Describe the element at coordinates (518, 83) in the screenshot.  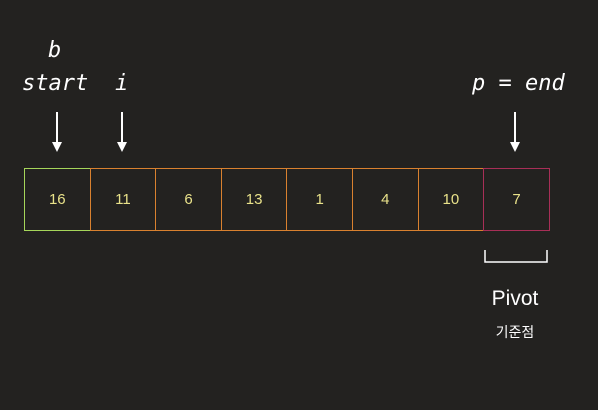
I see `pointer-label-p-end: p = end` at that location.